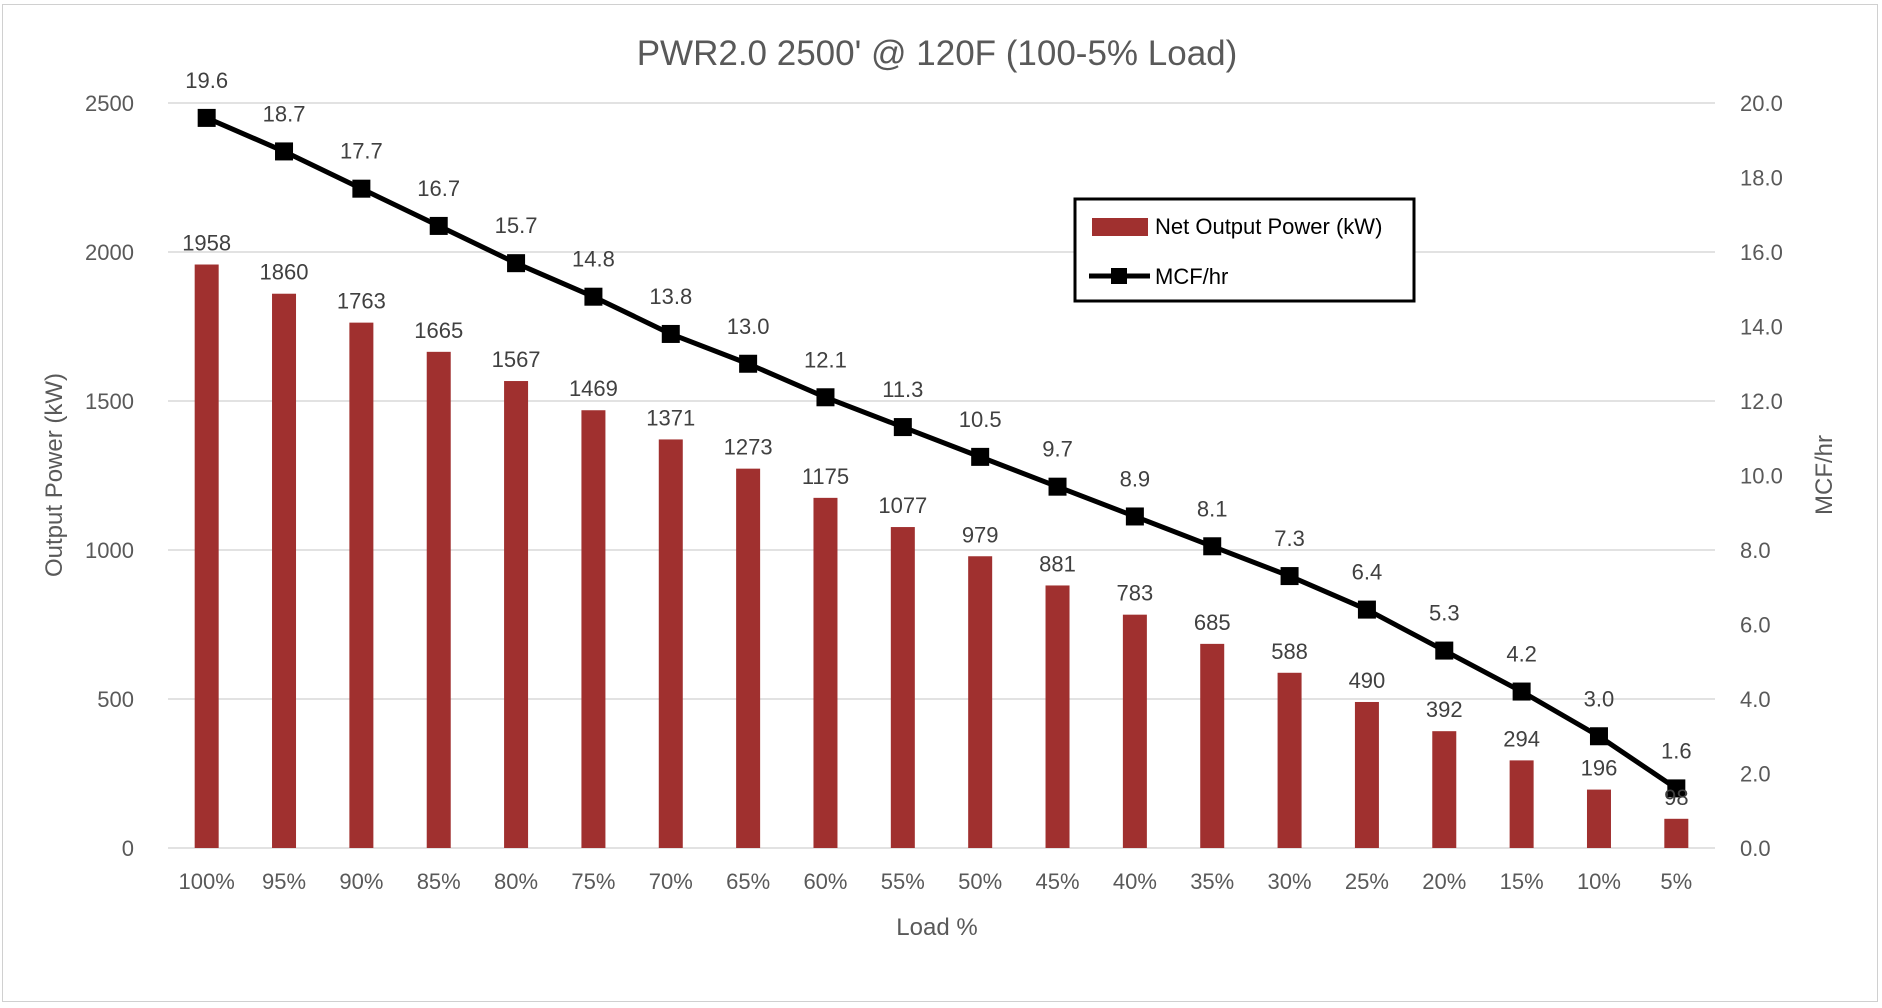  What do you see at coordinates (937, 53) in the screenshot?
I see `chart-title: PWR2.0 2500' @ 120F (100-5% Load)` at bounding box center [937, 53].